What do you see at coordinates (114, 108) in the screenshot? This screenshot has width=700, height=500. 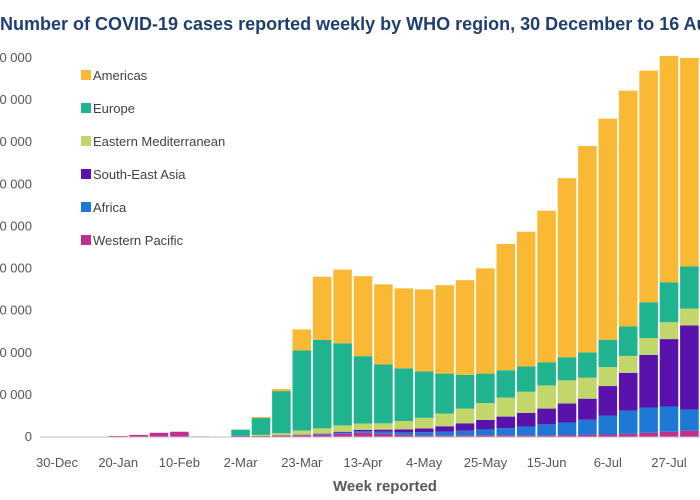 I see `legend-label: Europe` at bounding box center [114, 108].